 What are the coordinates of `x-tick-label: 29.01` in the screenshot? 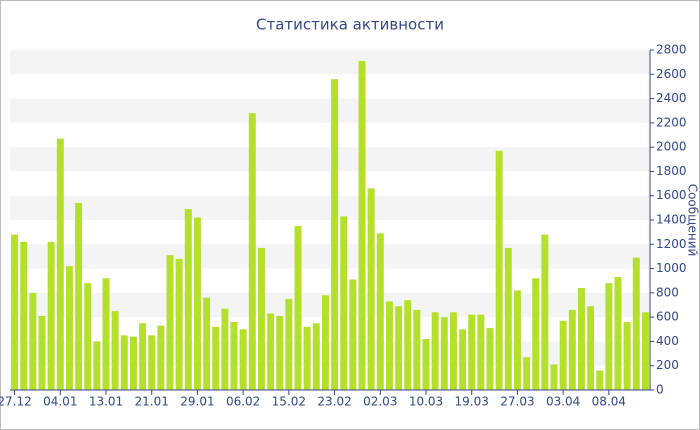 It's located at (197, 402).